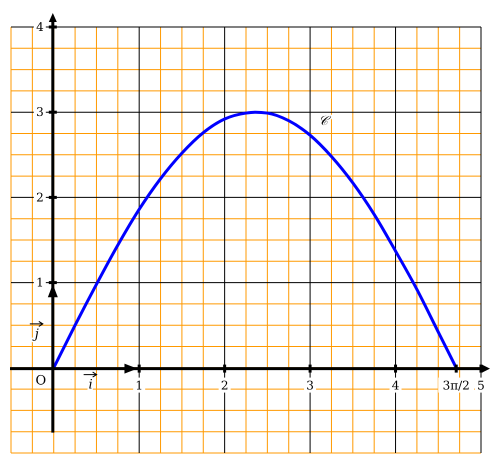 This screenshot has width=491, height=463. I want to click on annotation: i, so click(90, 385).